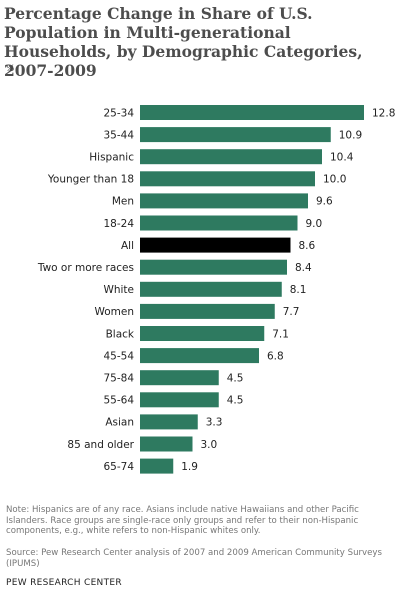 Image resolution: width=405 pixels, height=598 pixels. I want to click on category-label-black: Black, so click(120, 334).